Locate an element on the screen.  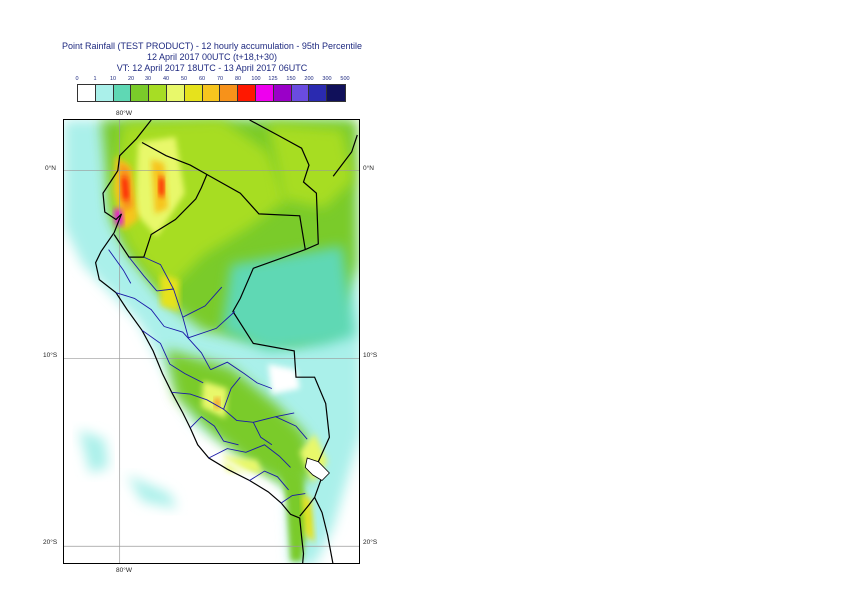
lat-label-left: 20°S is located at coordinates (50, 542).